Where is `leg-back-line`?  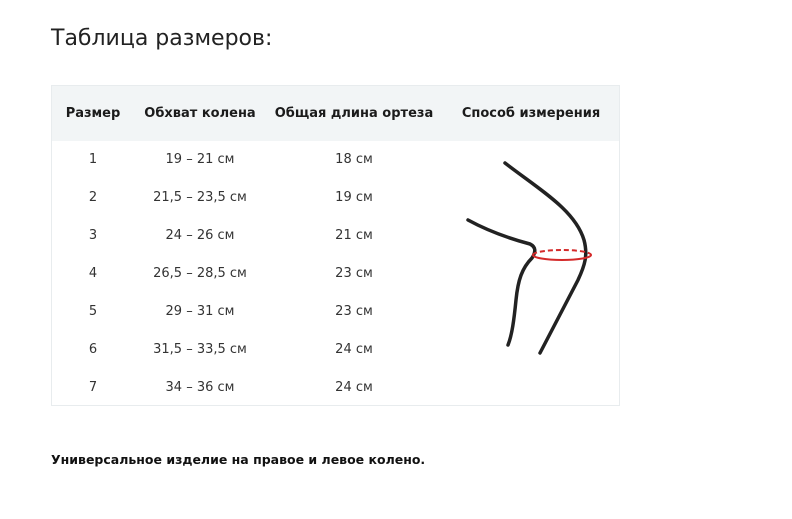
leg-back-line is located at coordinates (501, 282).